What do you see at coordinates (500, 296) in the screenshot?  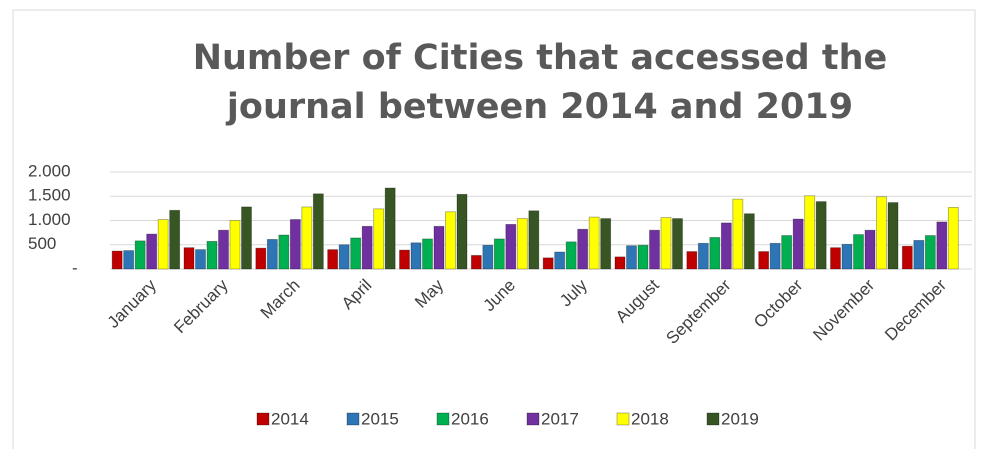 I see `x-tick-label: June` at bounding box center [500, 296].